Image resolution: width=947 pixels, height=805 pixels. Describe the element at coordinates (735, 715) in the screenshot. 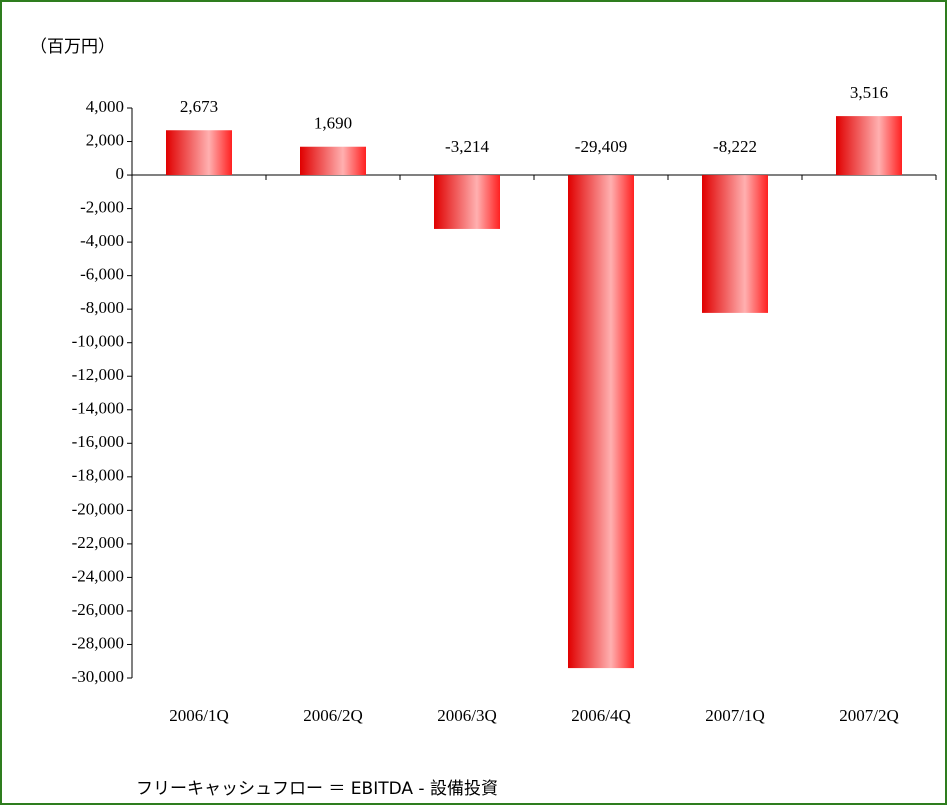

I see `x-tick-label: 2007/1Q` at that location.